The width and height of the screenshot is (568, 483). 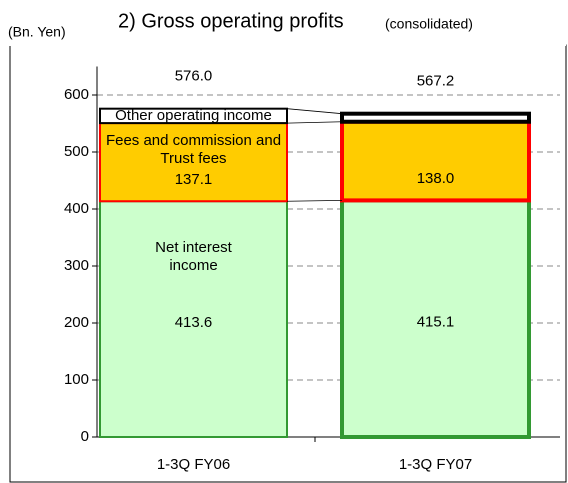 I want to click on y-tick-label: 300, so click(x=76, y=265).